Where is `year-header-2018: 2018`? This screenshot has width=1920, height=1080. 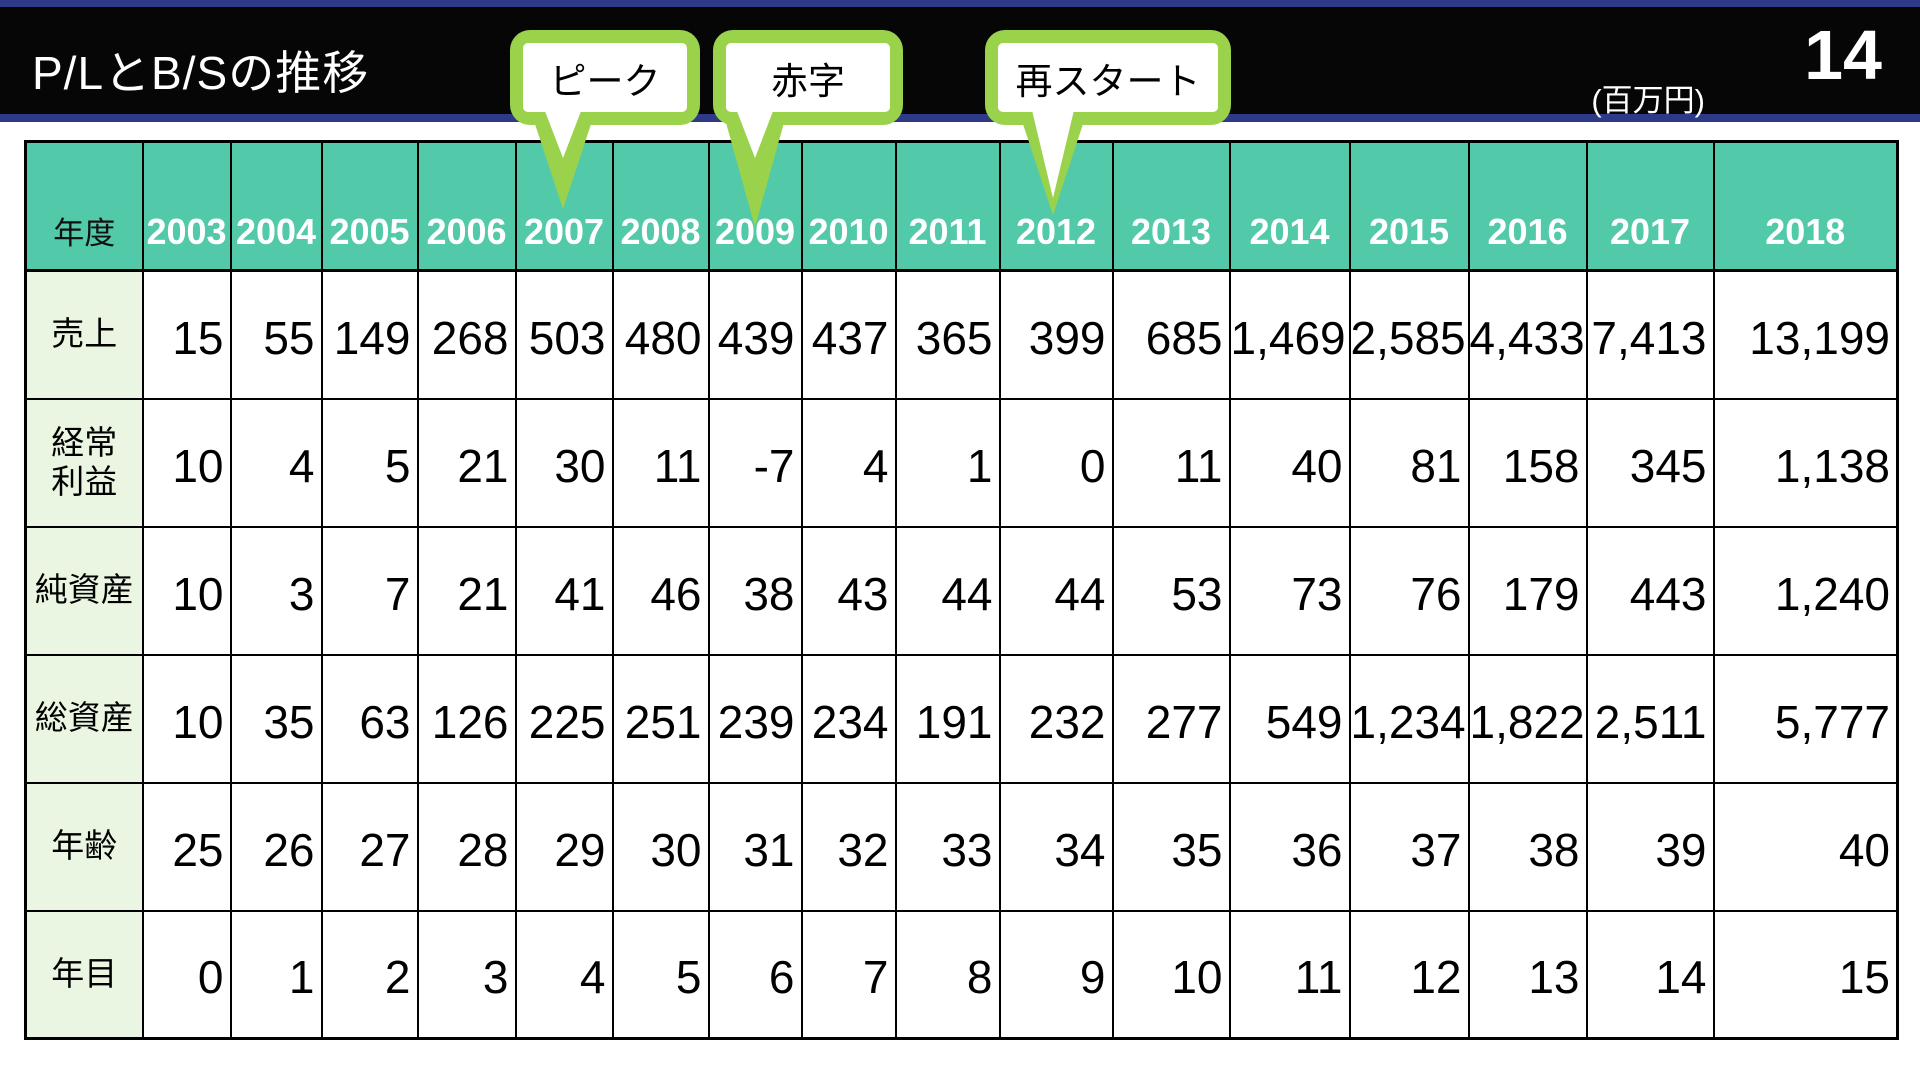 year-header-2018: 2018 is located at coordinates (1805, 206).